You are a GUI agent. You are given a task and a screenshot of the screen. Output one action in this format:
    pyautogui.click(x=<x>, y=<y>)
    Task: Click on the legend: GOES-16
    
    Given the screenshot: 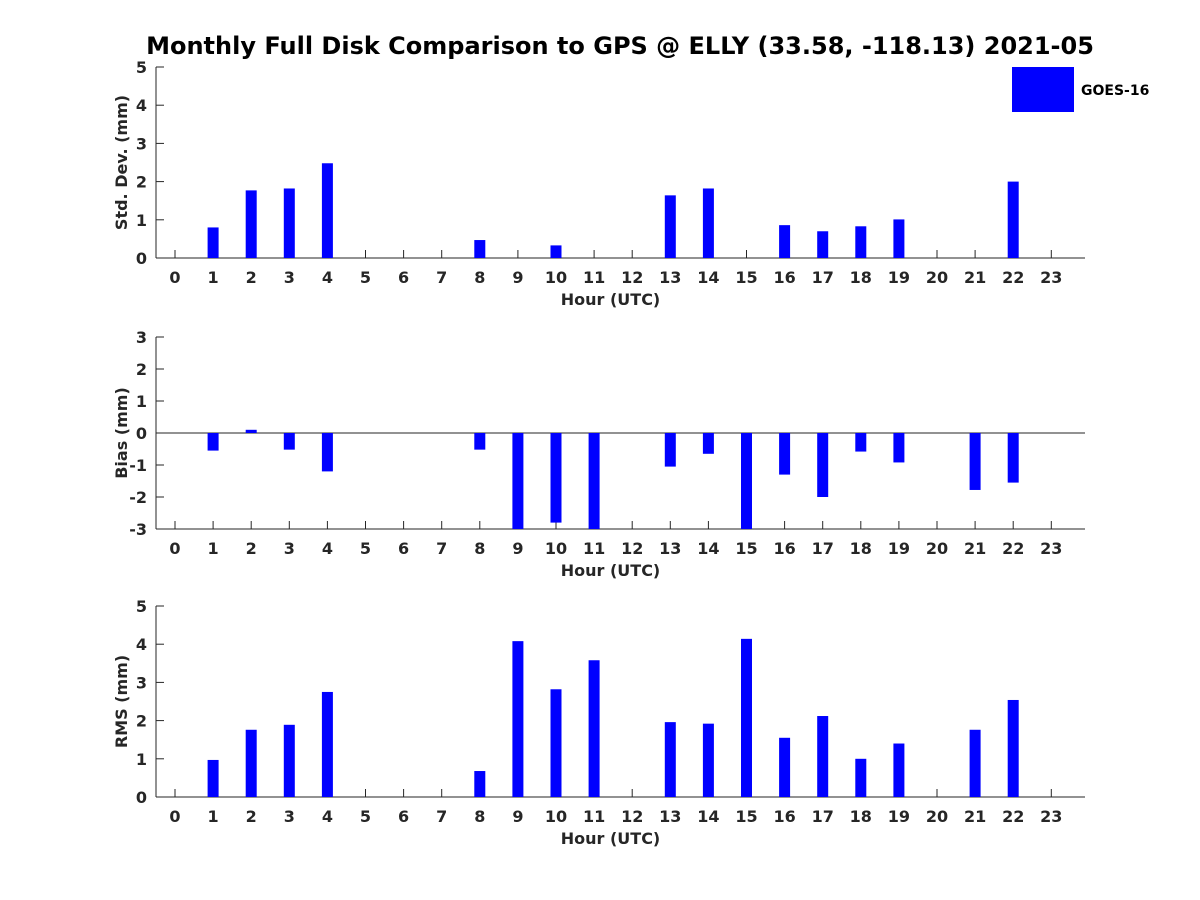 What is the action you would take?
    pyautogui.click(x=1080, y=89)
    